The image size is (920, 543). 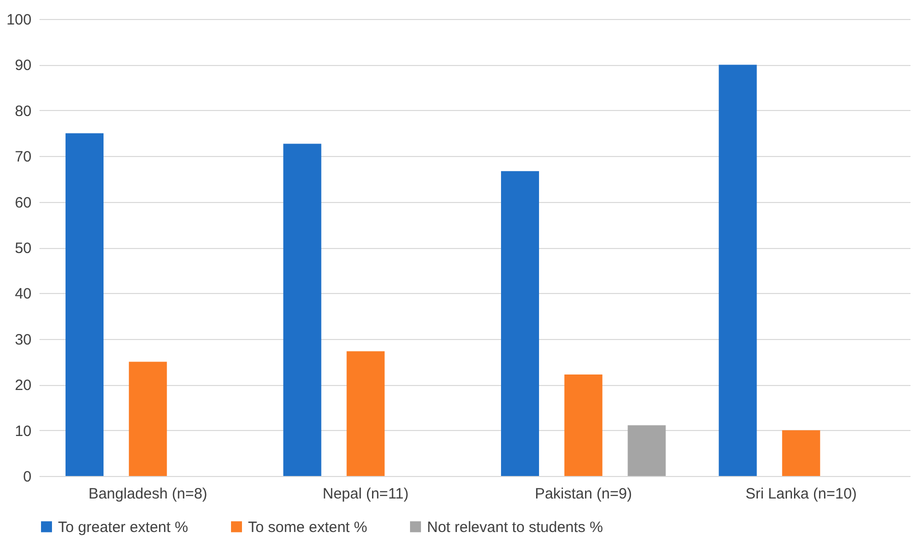 What do you see at coordinates (19, 20) in the screenshot?
I see `y-tick-label: 100` at bounding box center [19, 20].